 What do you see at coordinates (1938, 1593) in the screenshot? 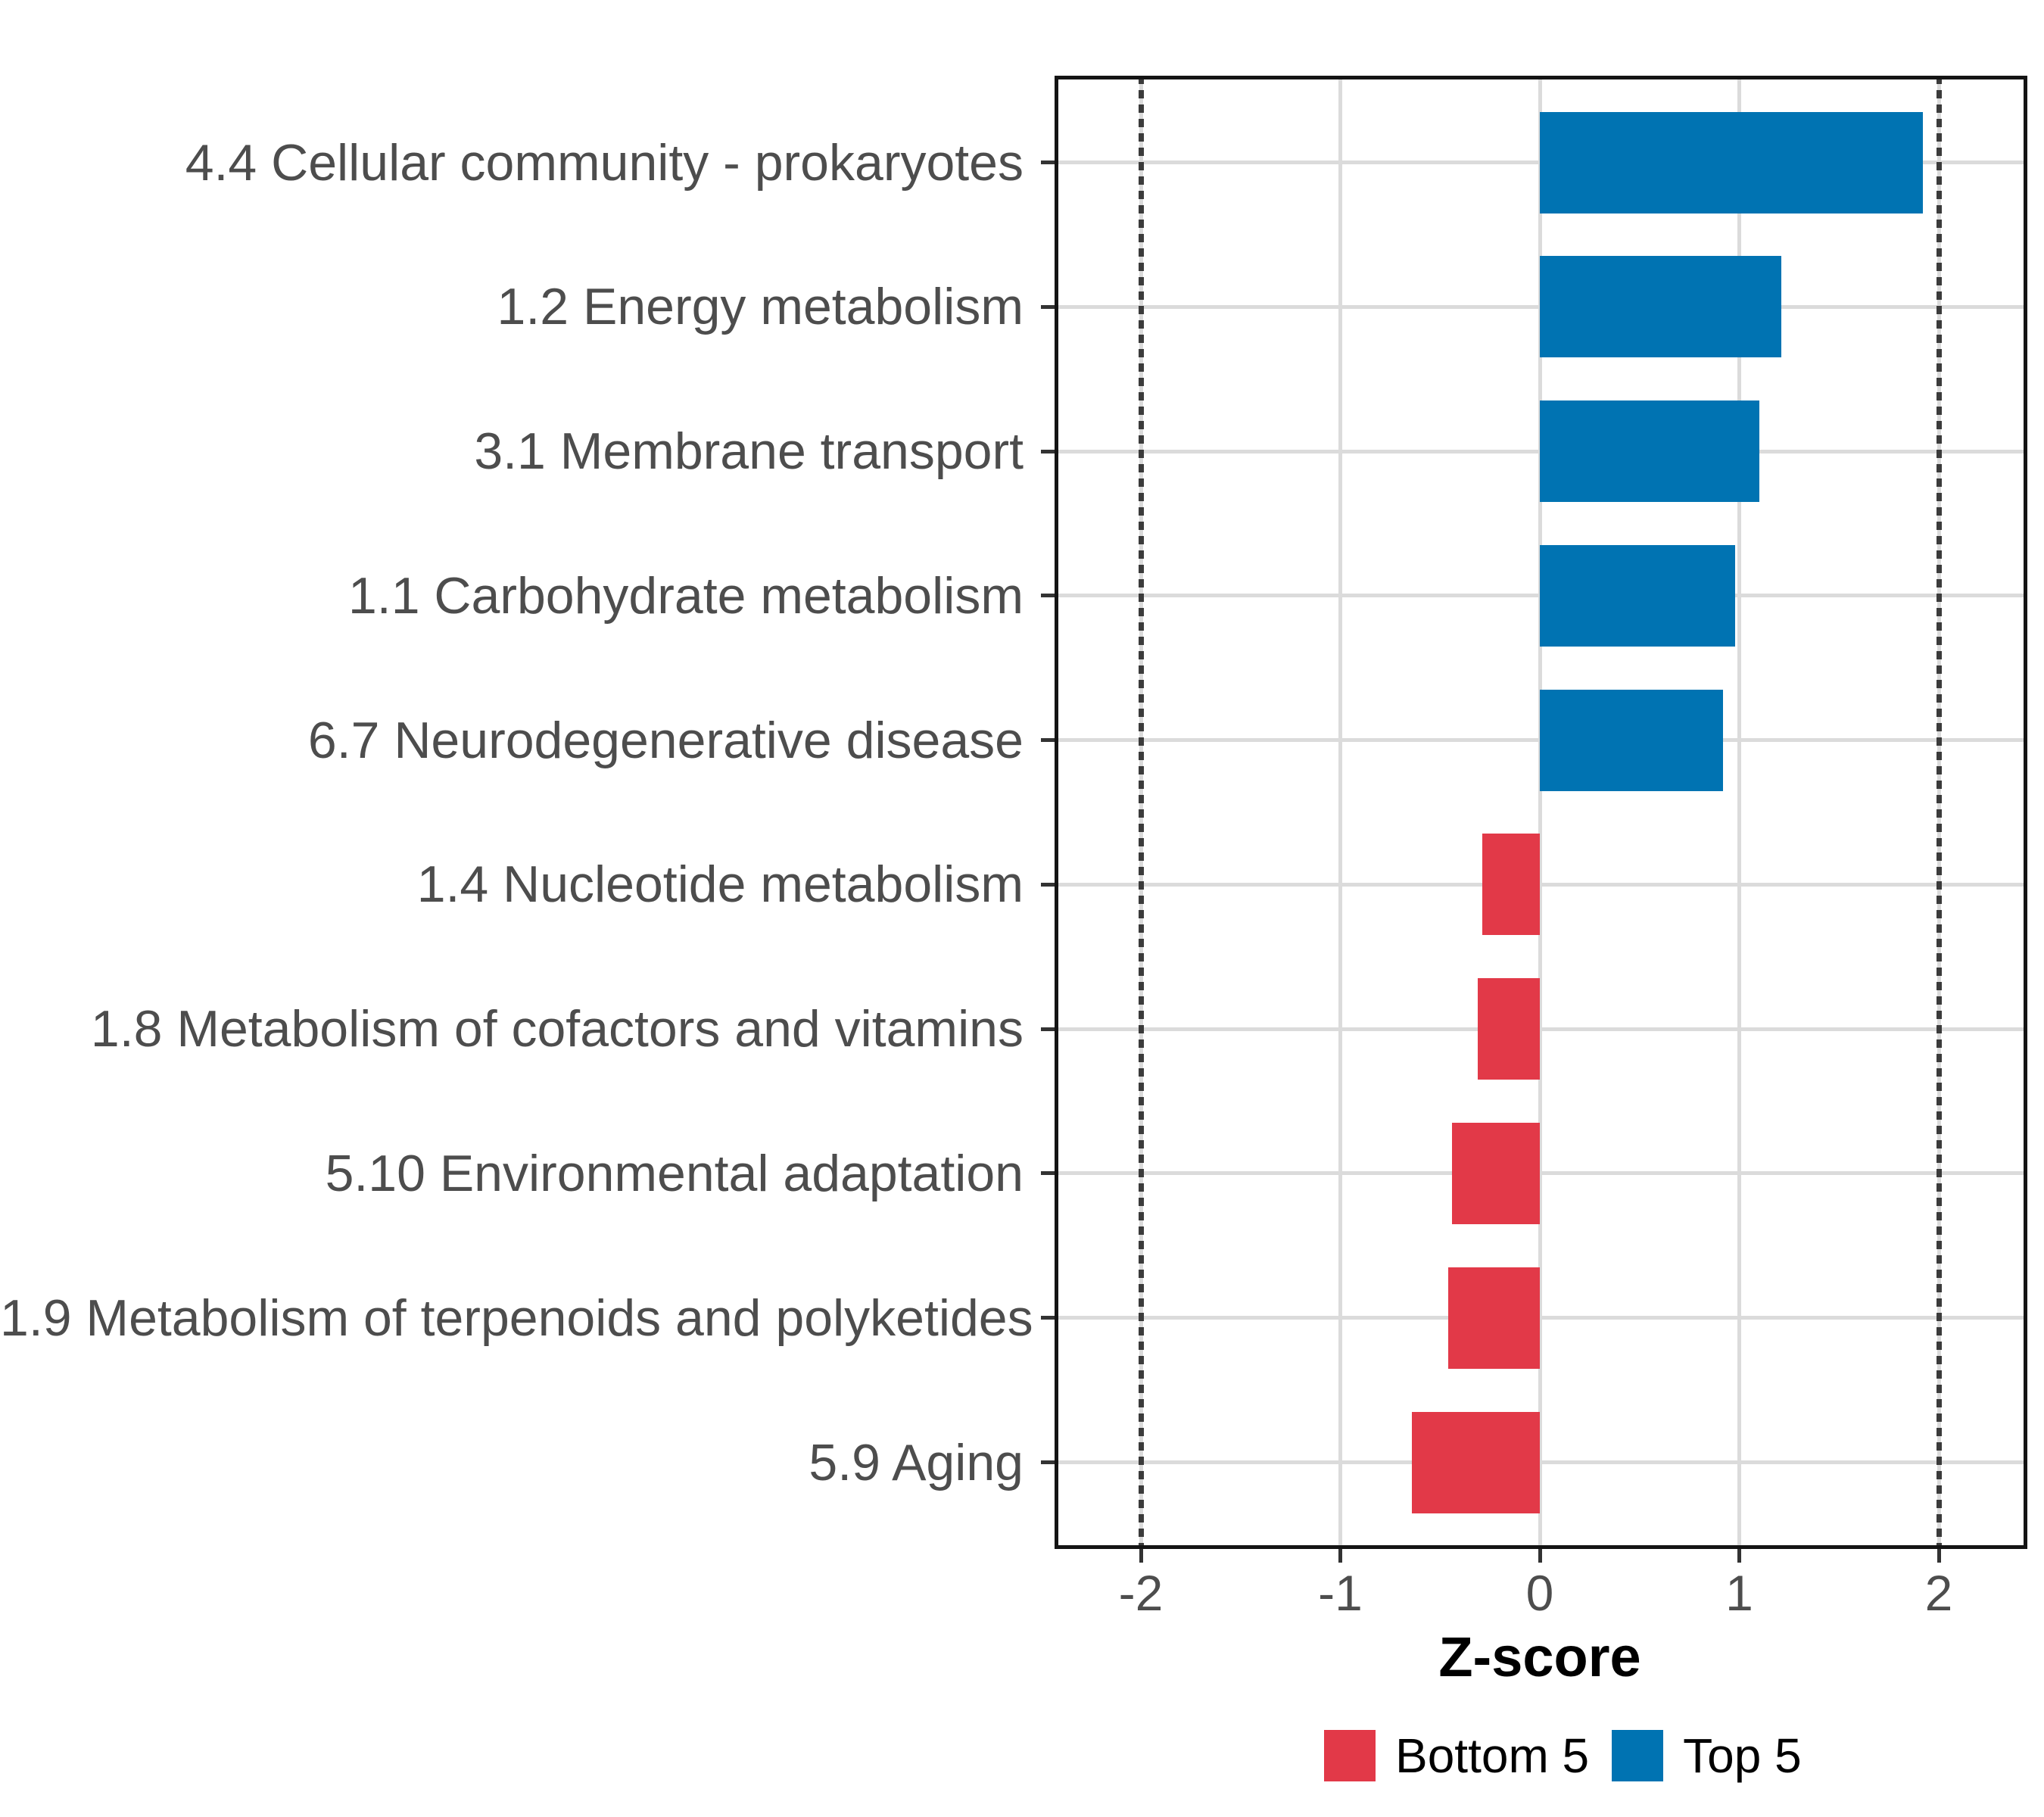
I see `x-tick-label: 2` at bounding box center [1938, 1593].